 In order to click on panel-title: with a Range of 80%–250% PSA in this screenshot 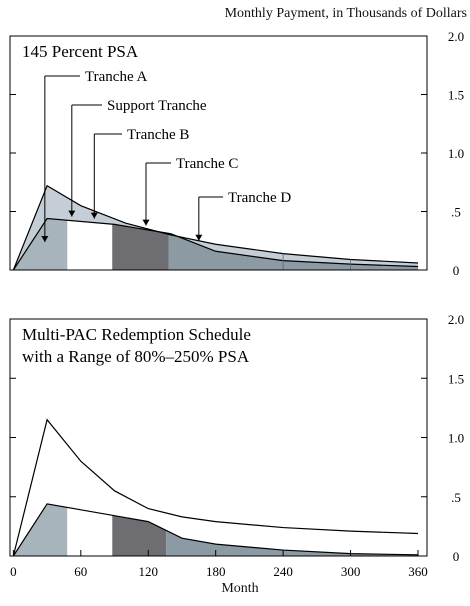, I will do `click(136, 356)`.